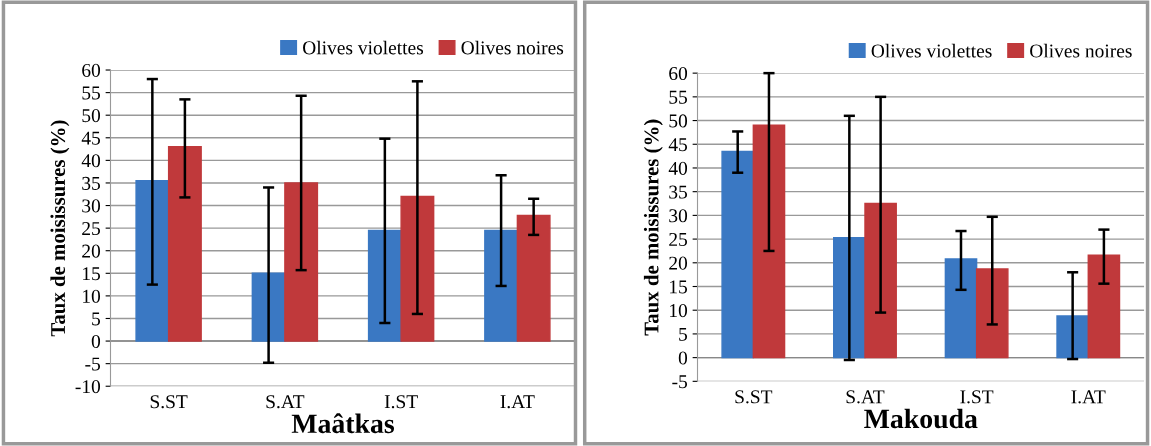 The image size is (1151, 446). Describe the element at coordinates (343, 423) in the screenshot. I see `x-axis-title: Maâtkas` at that location.